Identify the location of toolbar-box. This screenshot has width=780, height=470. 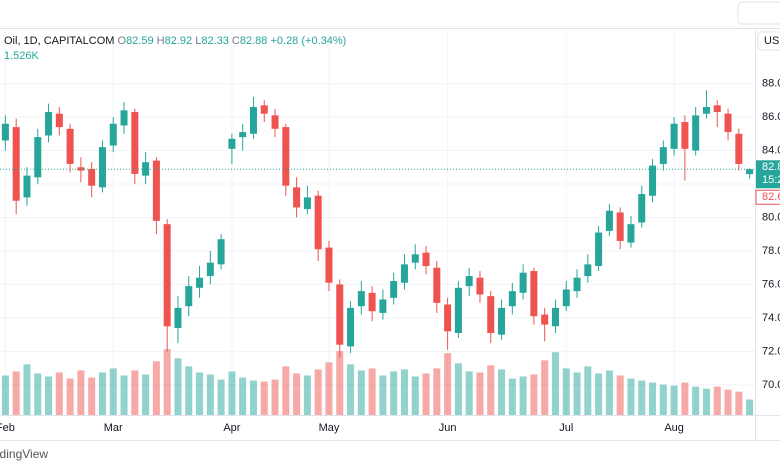
(758, 13).